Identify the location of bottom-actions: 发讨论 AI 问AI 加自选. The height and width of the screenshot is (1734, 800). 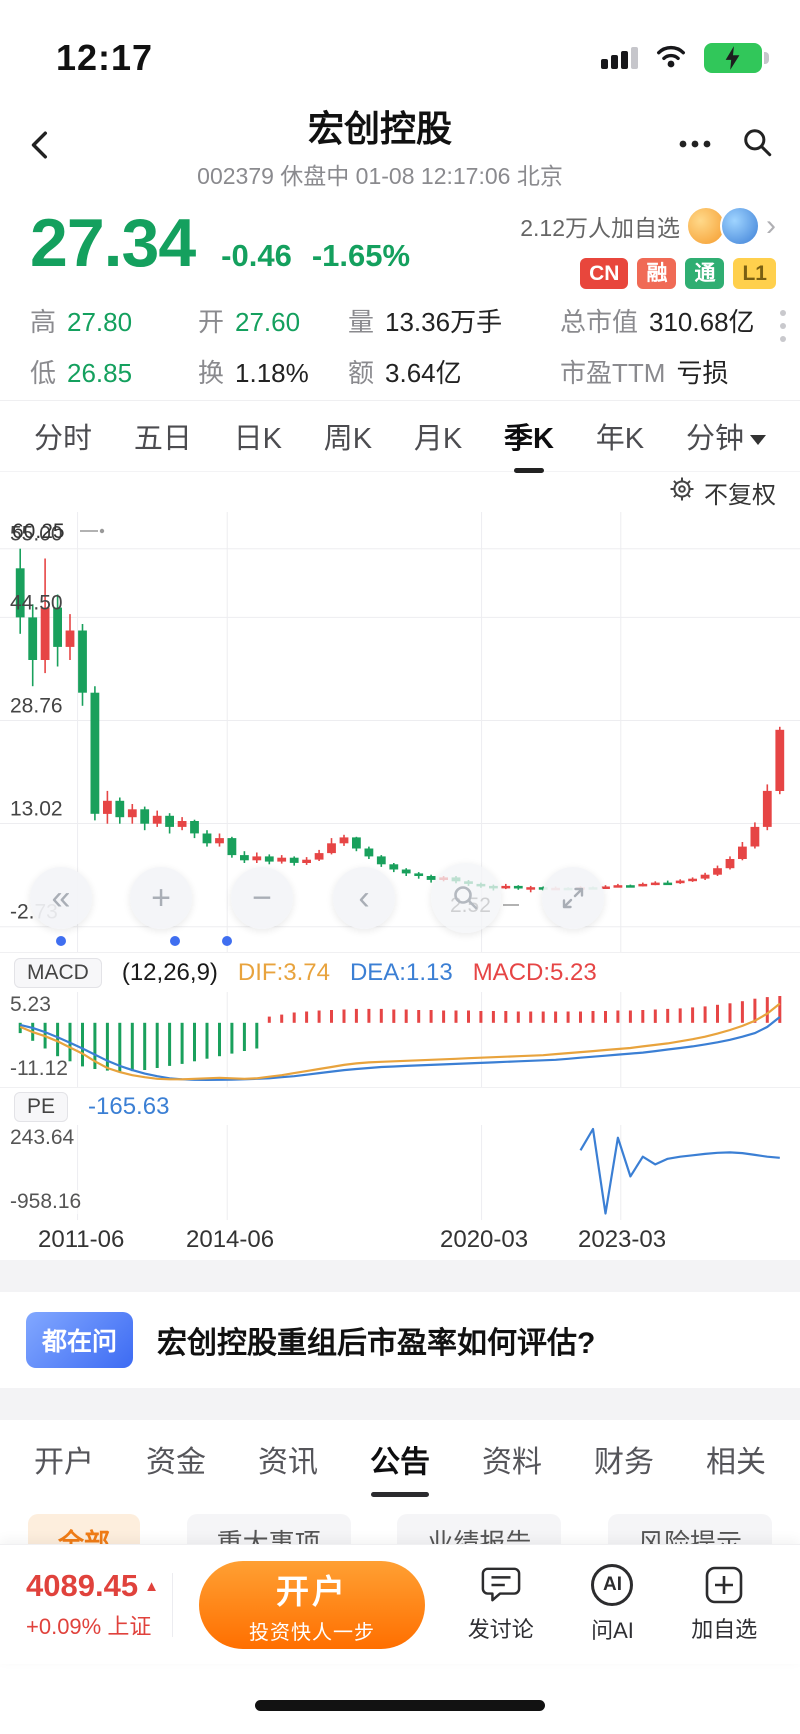
(612, 1604).